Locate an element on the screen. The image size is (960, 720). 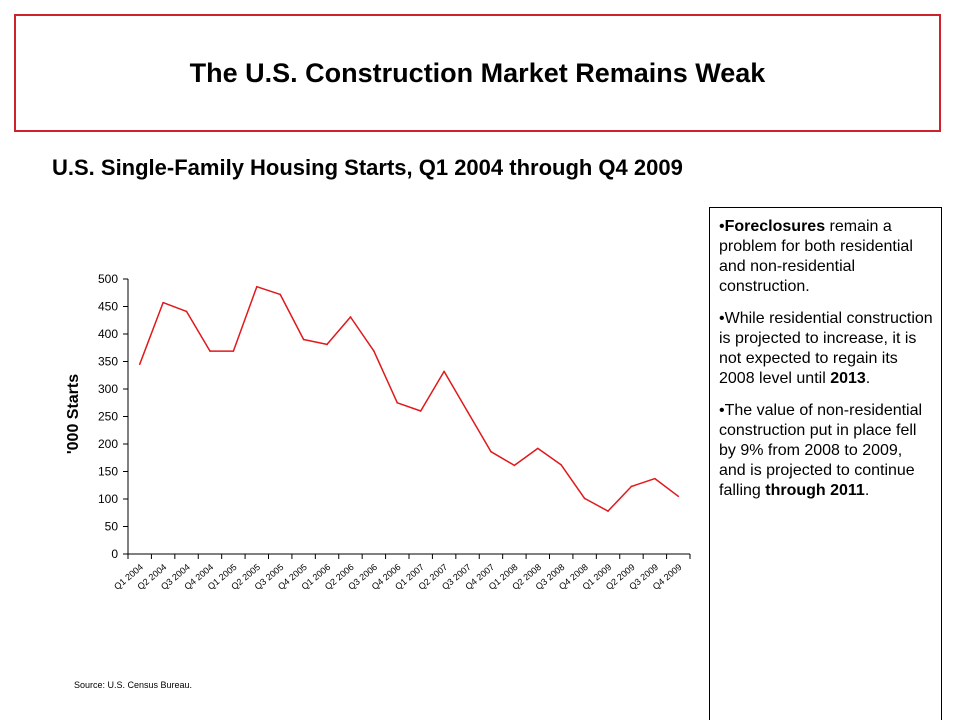
y-tick-label: 0 is located at coordinates (114, 554).